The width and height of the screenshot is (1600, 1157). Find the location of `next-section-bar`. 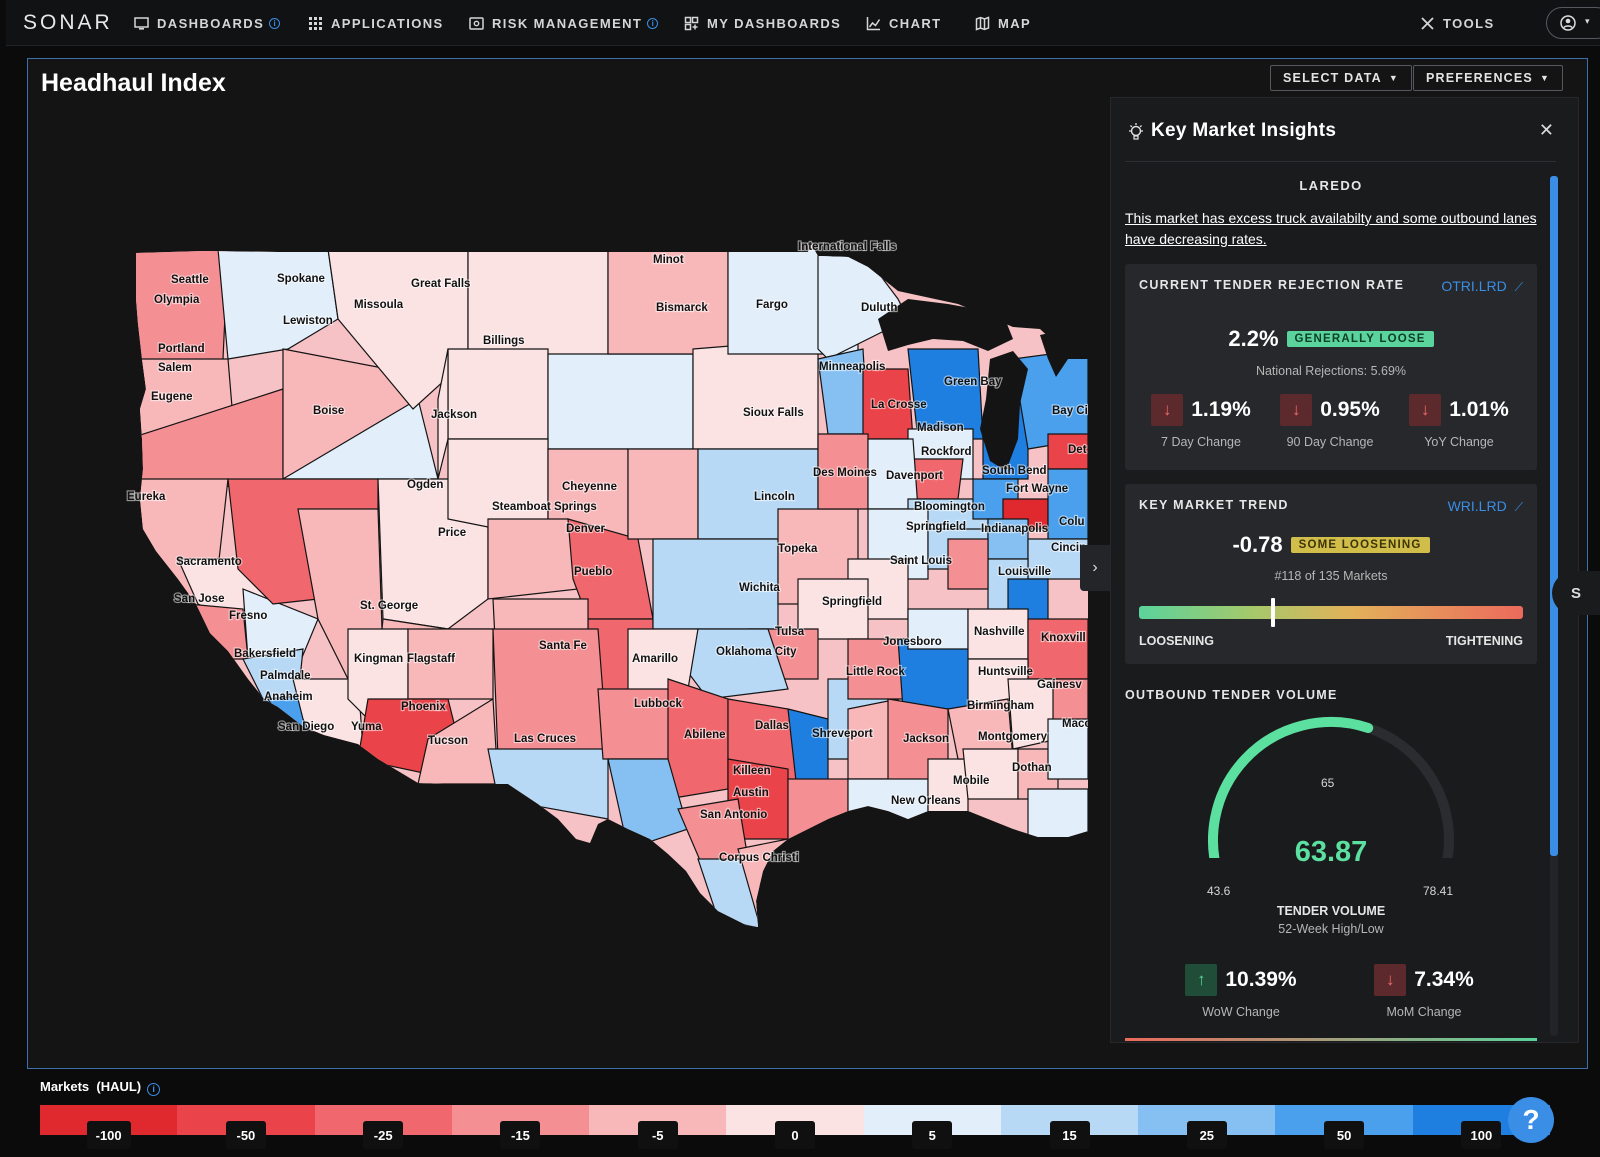

next-section-bar is located at coordinates (1331, 1039).